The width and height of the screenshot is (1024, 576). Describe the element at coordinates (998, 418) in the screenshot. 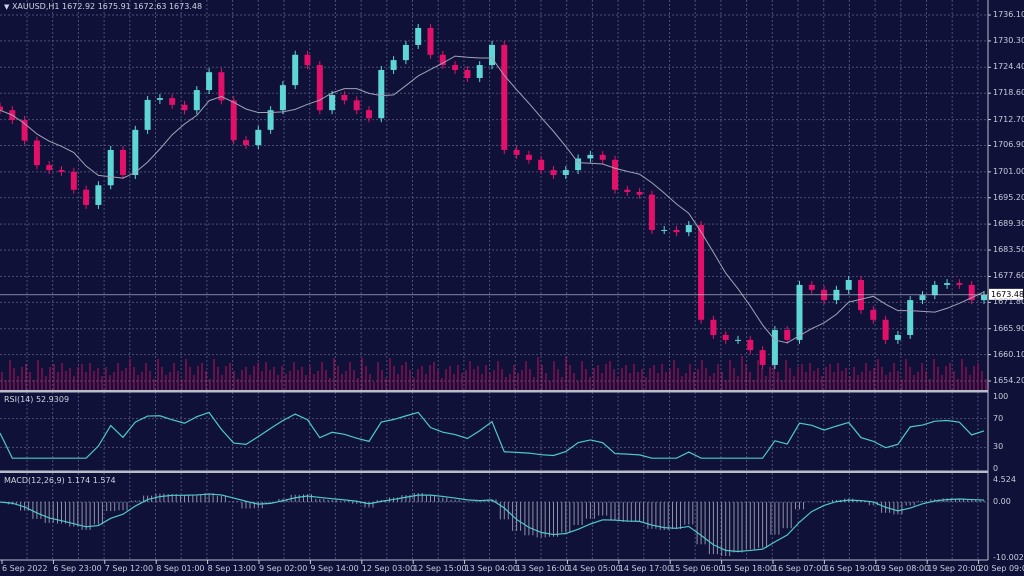

I see `rsi-level-label: 70` at that location.